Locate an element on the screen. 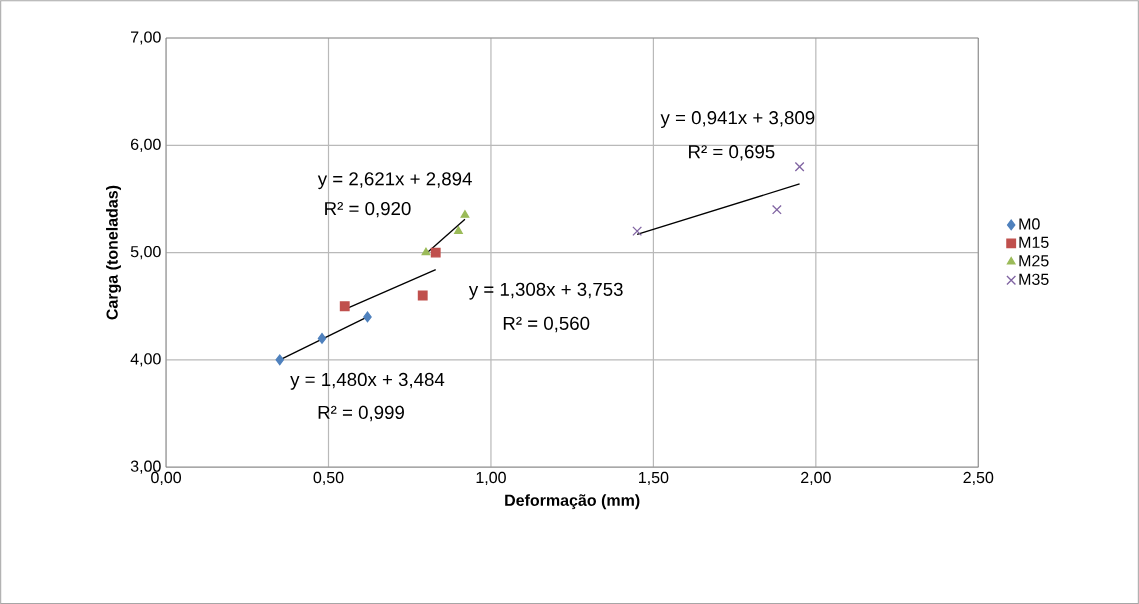  annotation: y = 2,621x + 2,894 is located at coordinates (394, 181).